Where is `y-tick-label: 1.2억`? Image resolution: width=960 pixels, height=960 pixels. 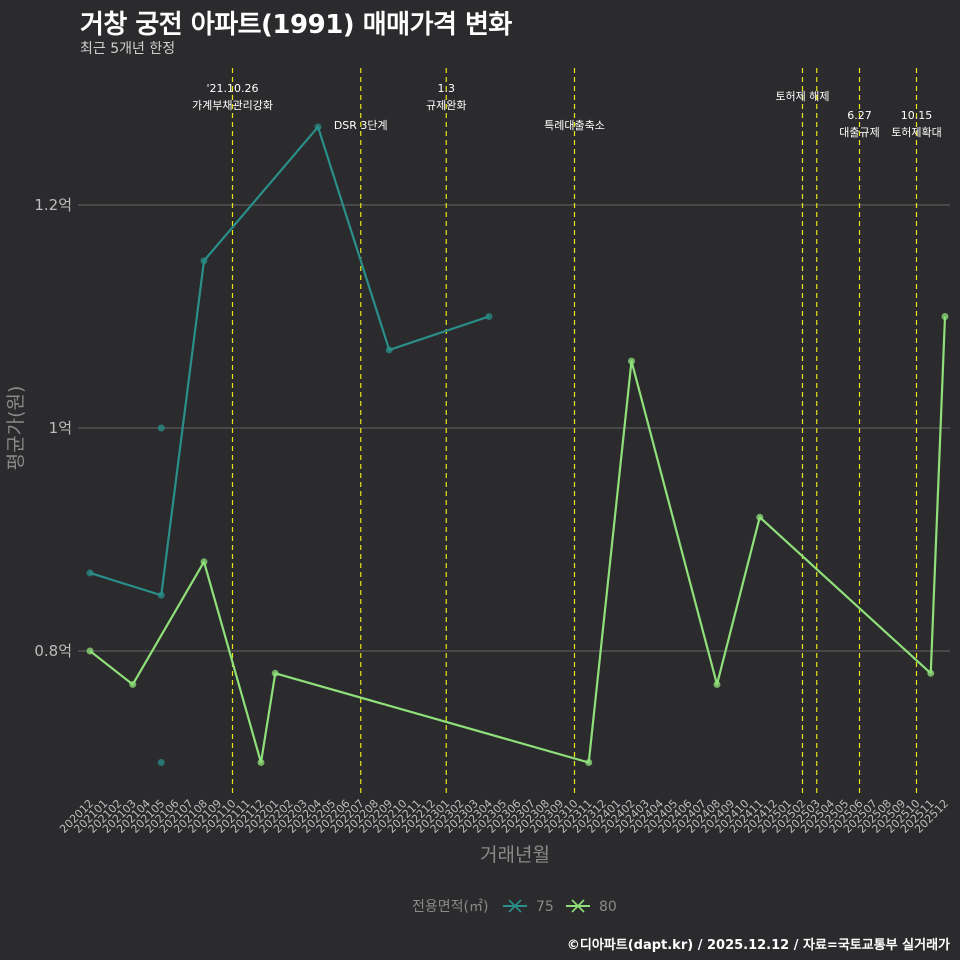 y-tick-label: 1.2억 is located at coordinates (53, 205).